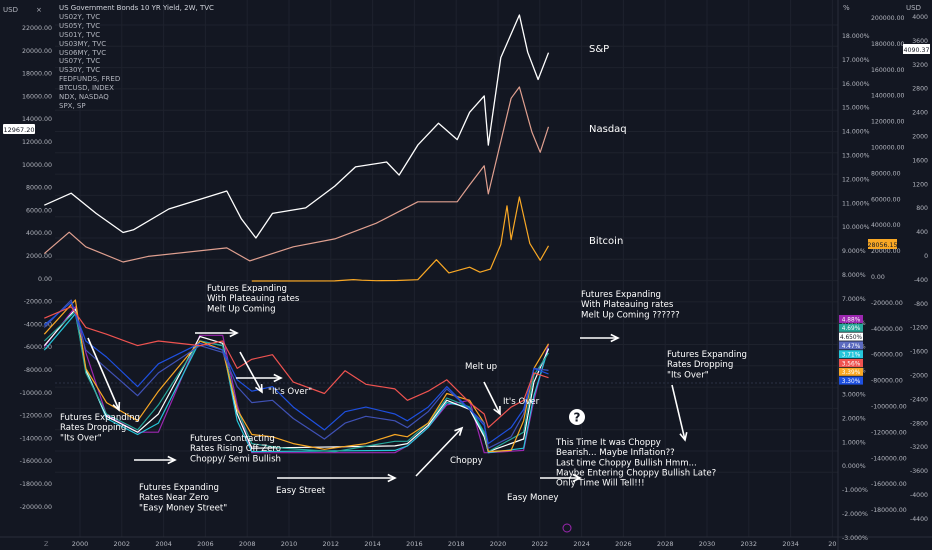  I want to click on annotation-a5: "It's Over", so click(290, 392).